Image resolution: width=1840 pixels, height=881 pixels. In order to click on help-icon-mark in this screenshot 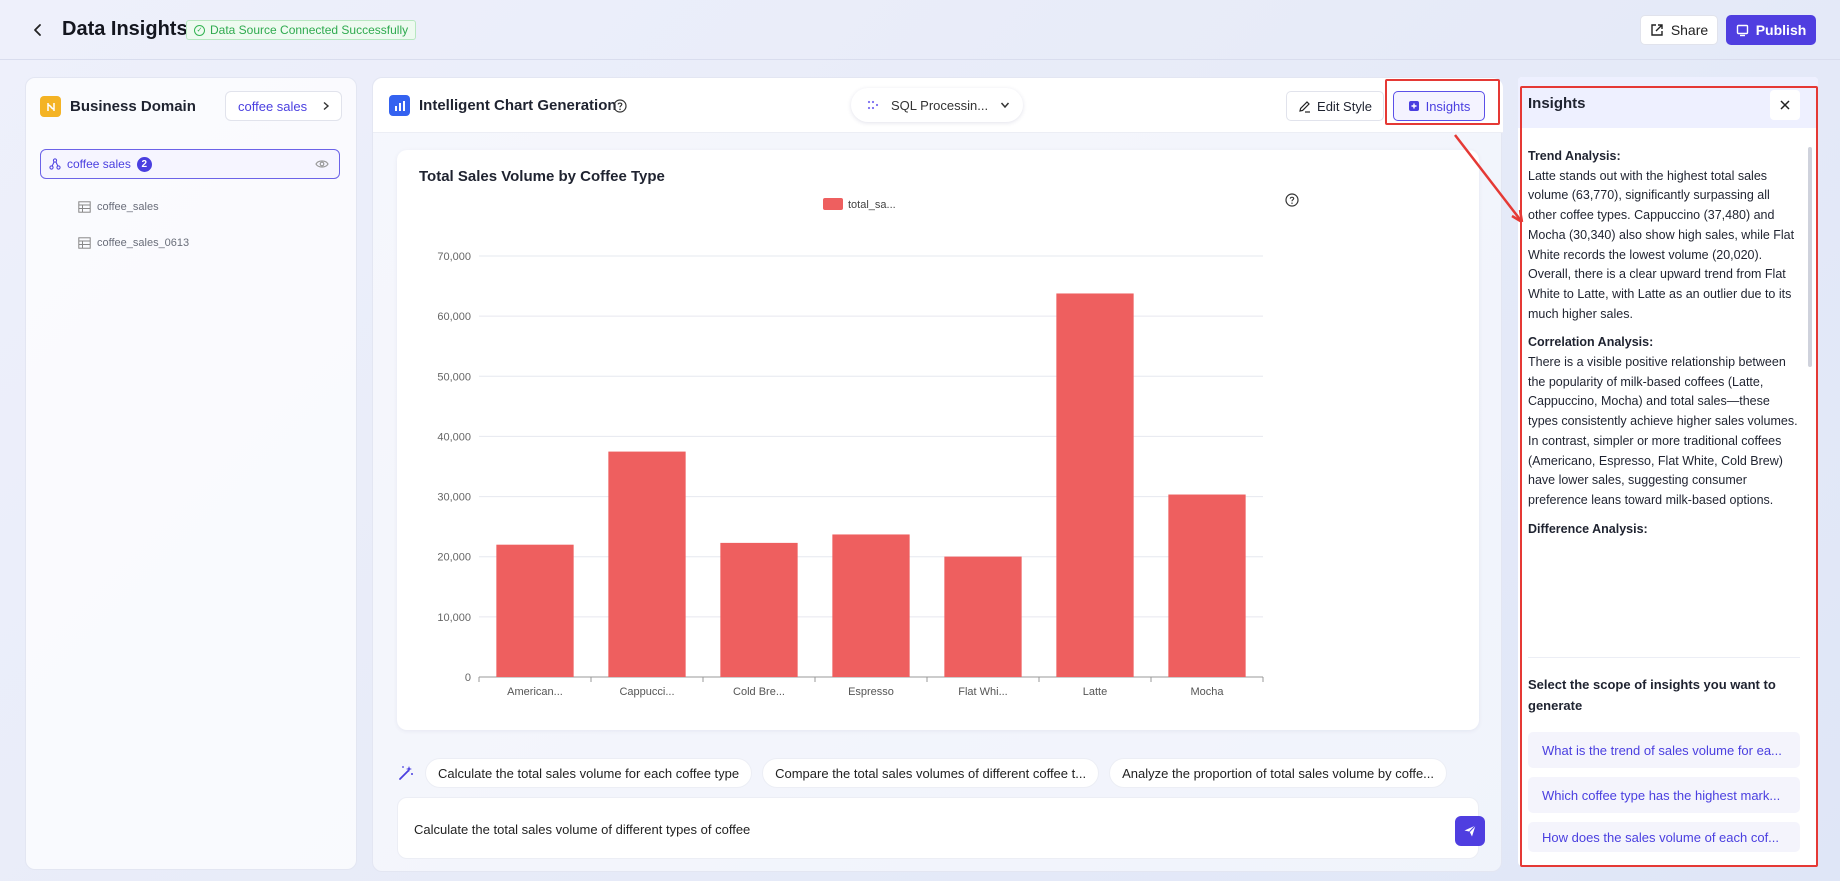, I will do `click(1292, 199)`.